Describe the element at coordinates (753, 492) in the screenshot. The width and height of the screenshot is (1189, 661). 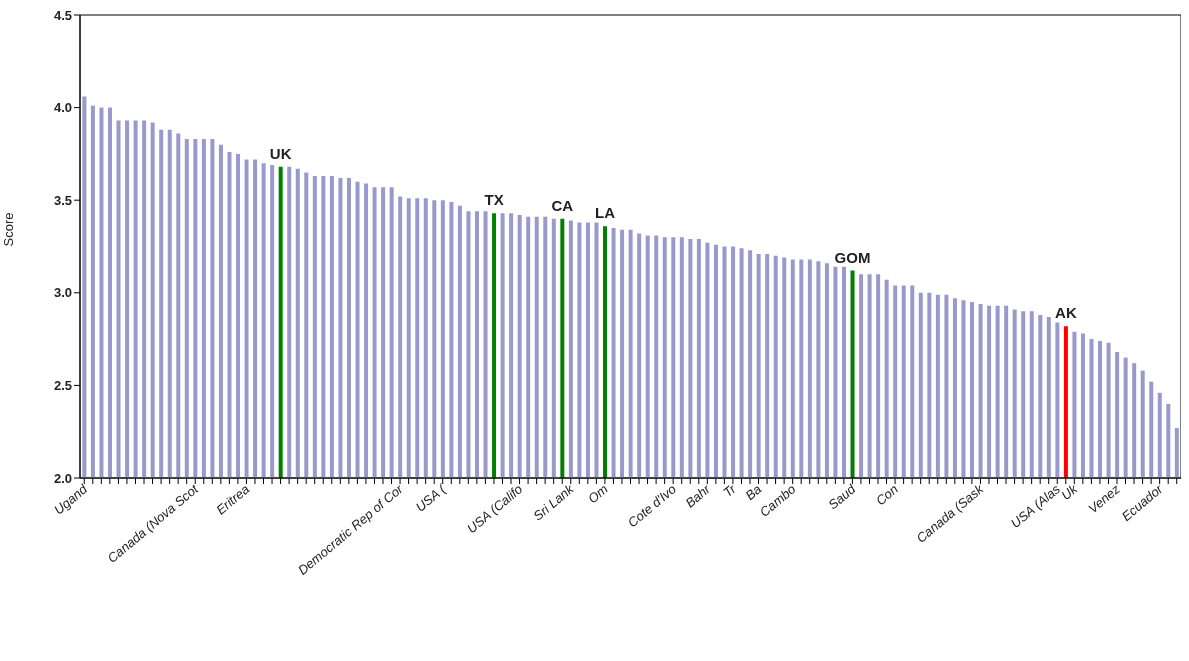
I see `x-tick-label: Ba` at that location.